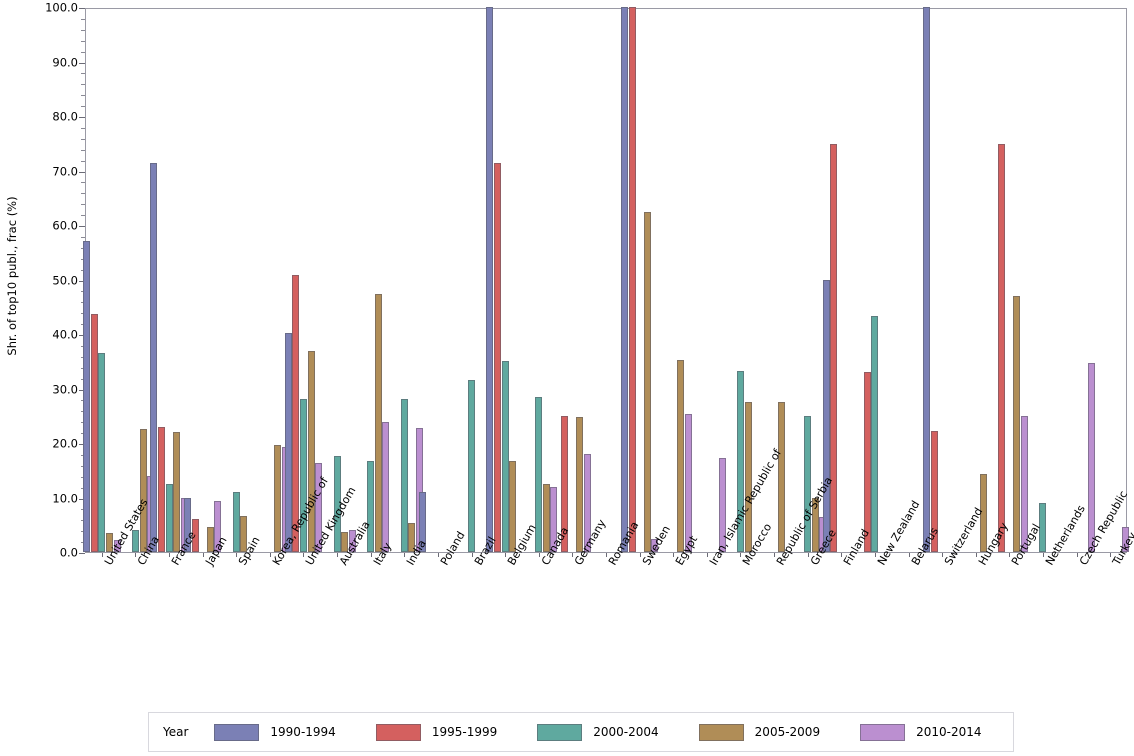  Describe the element at coordinates (82, 8) in the screenshot. I see `y-tick-mark` at that location.